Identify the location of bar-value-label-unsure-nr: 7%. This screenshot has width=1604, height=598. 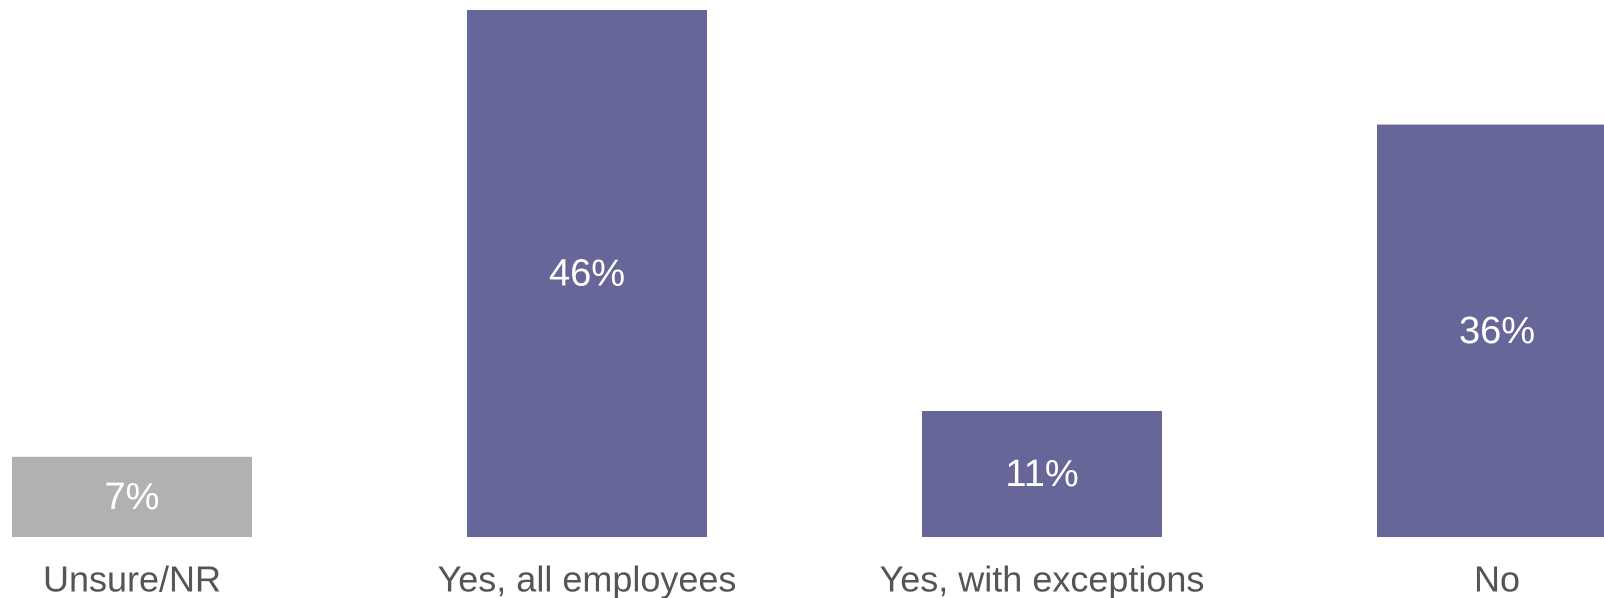
(132, 497).